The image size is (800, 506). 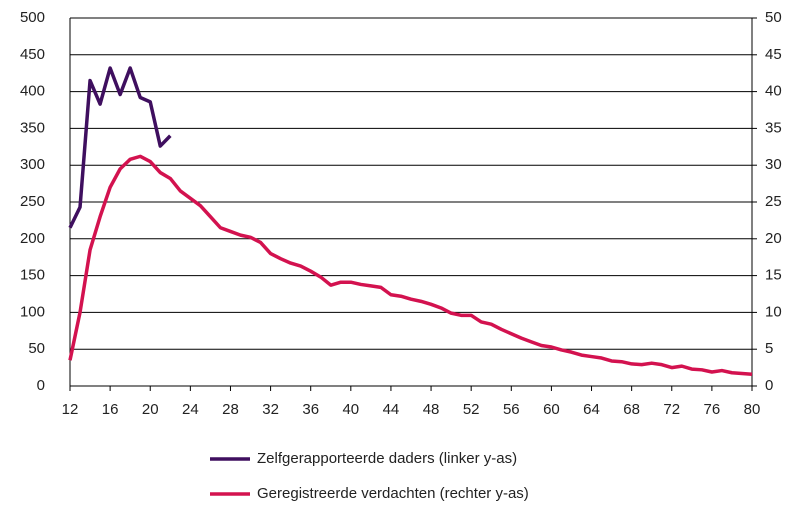 What do you see at coordinates (110, 409) in the screenshot?
I see `x-tick-label: 16` at bounding box center [110, 409].